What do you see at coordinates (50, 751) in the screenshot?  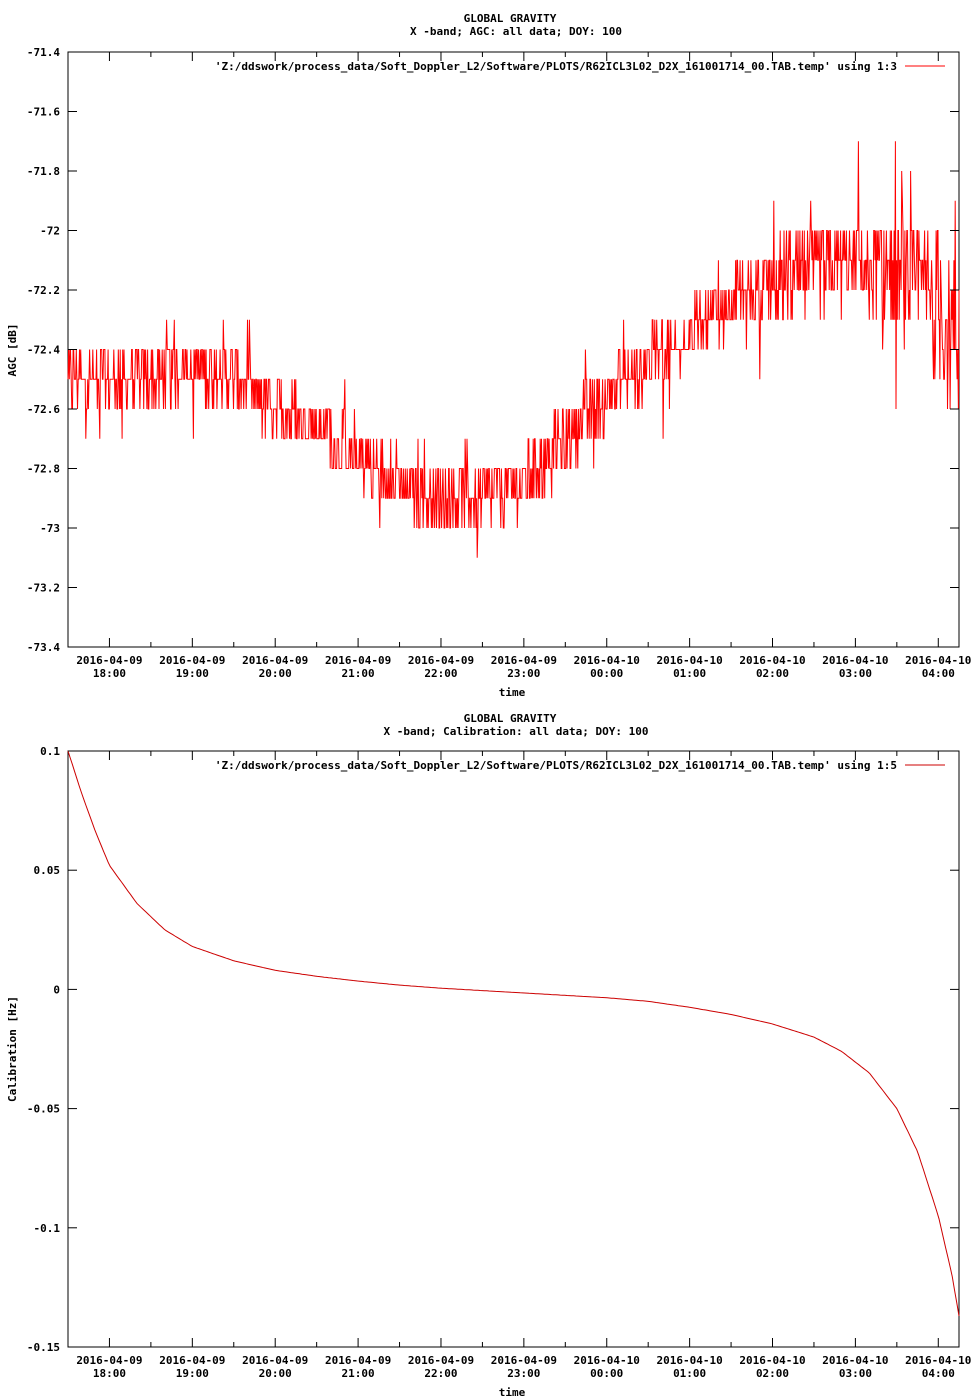 I see `y-tick-label: 0.1` at bounding box center [50, 751].